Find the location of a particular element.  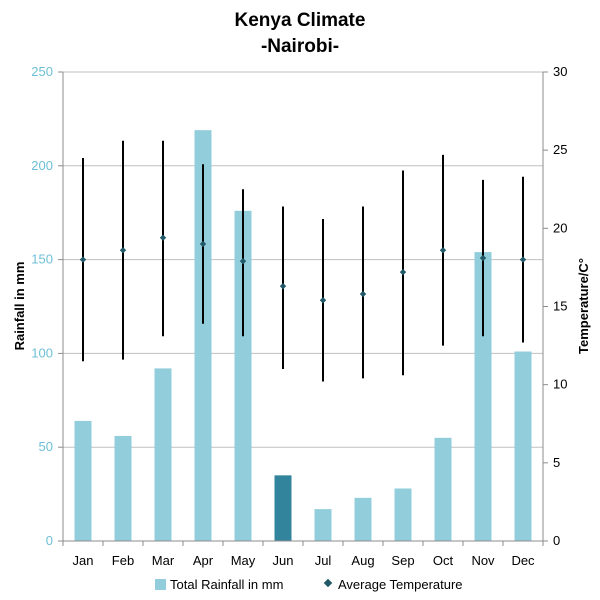

y2-tick-label: 15 is located at coordinates (560, 306).